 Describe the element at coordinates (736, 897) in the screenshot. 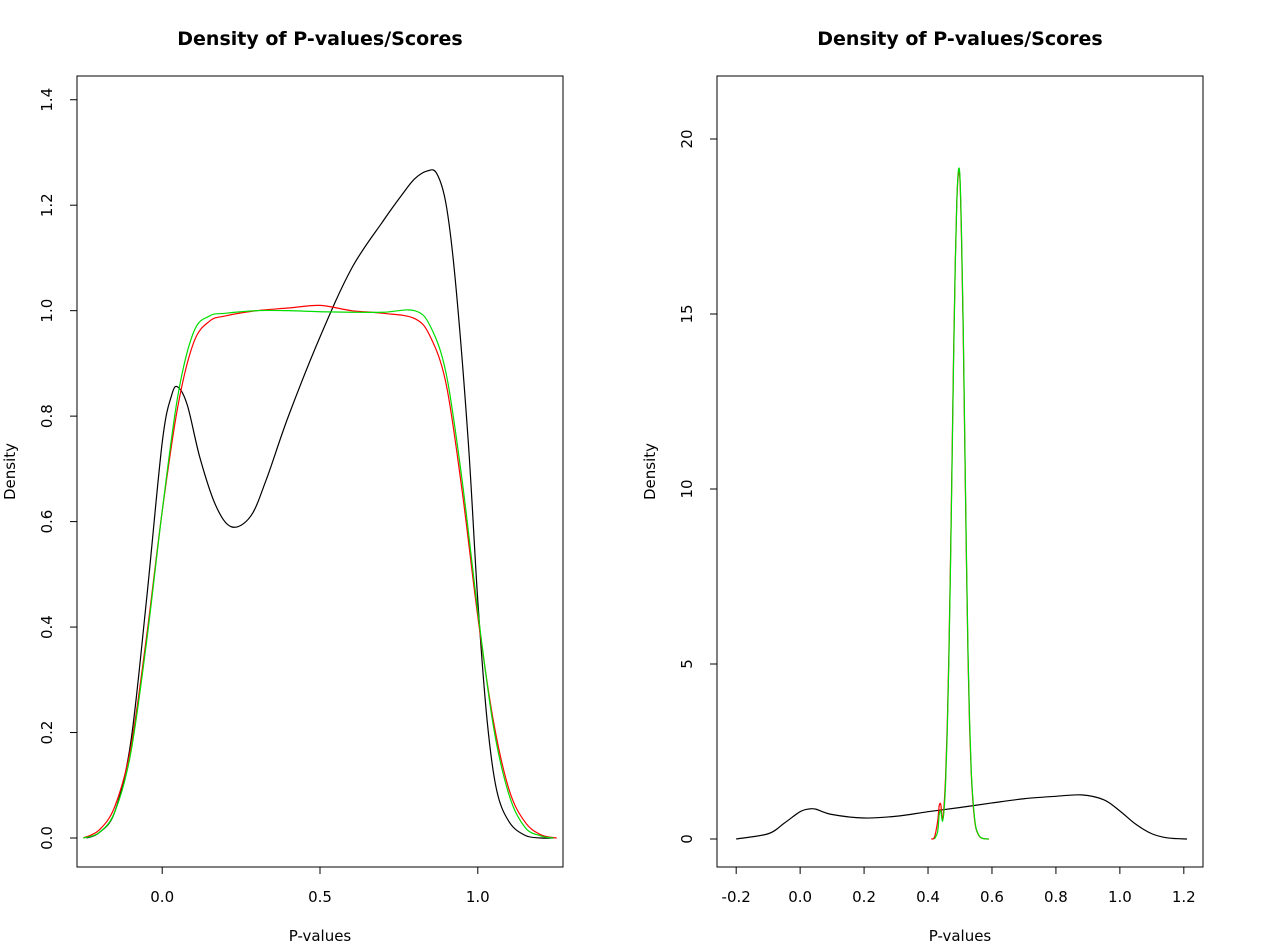

I see `x-tick-label: -0.2` at that location.